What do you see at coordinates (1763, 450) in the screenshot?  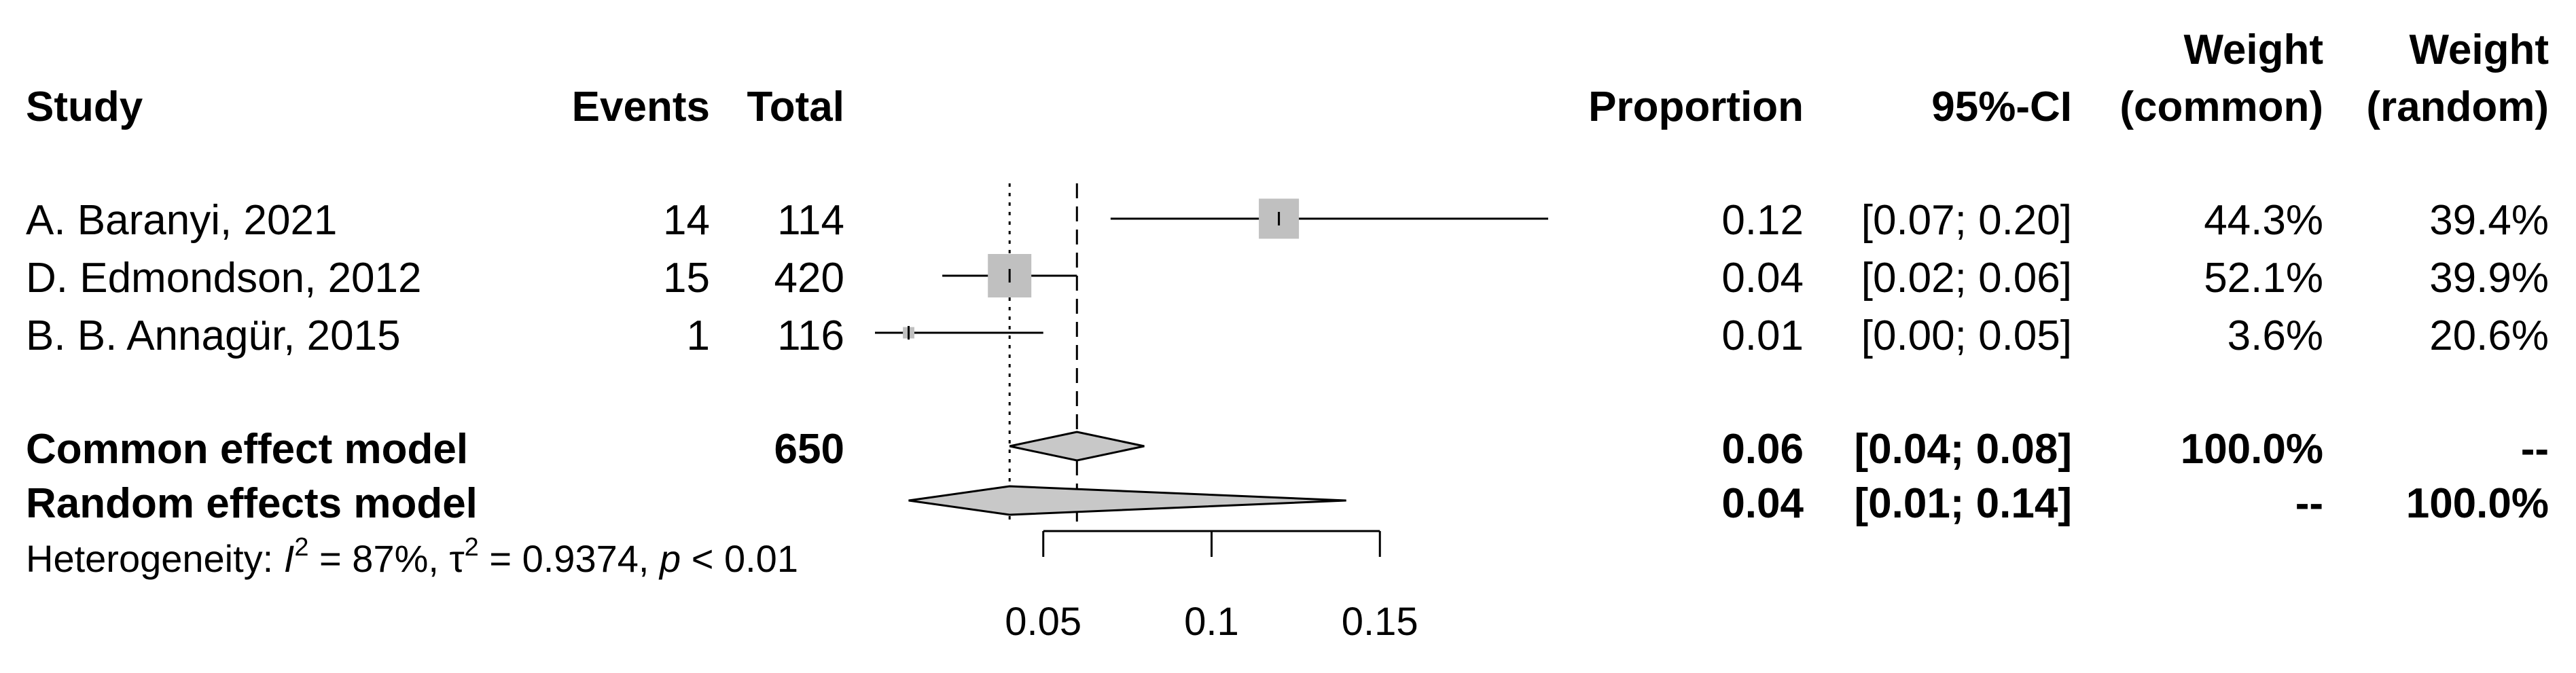 I see `common-effect-estimate: 0.06` at bounding box center [1763, 450].